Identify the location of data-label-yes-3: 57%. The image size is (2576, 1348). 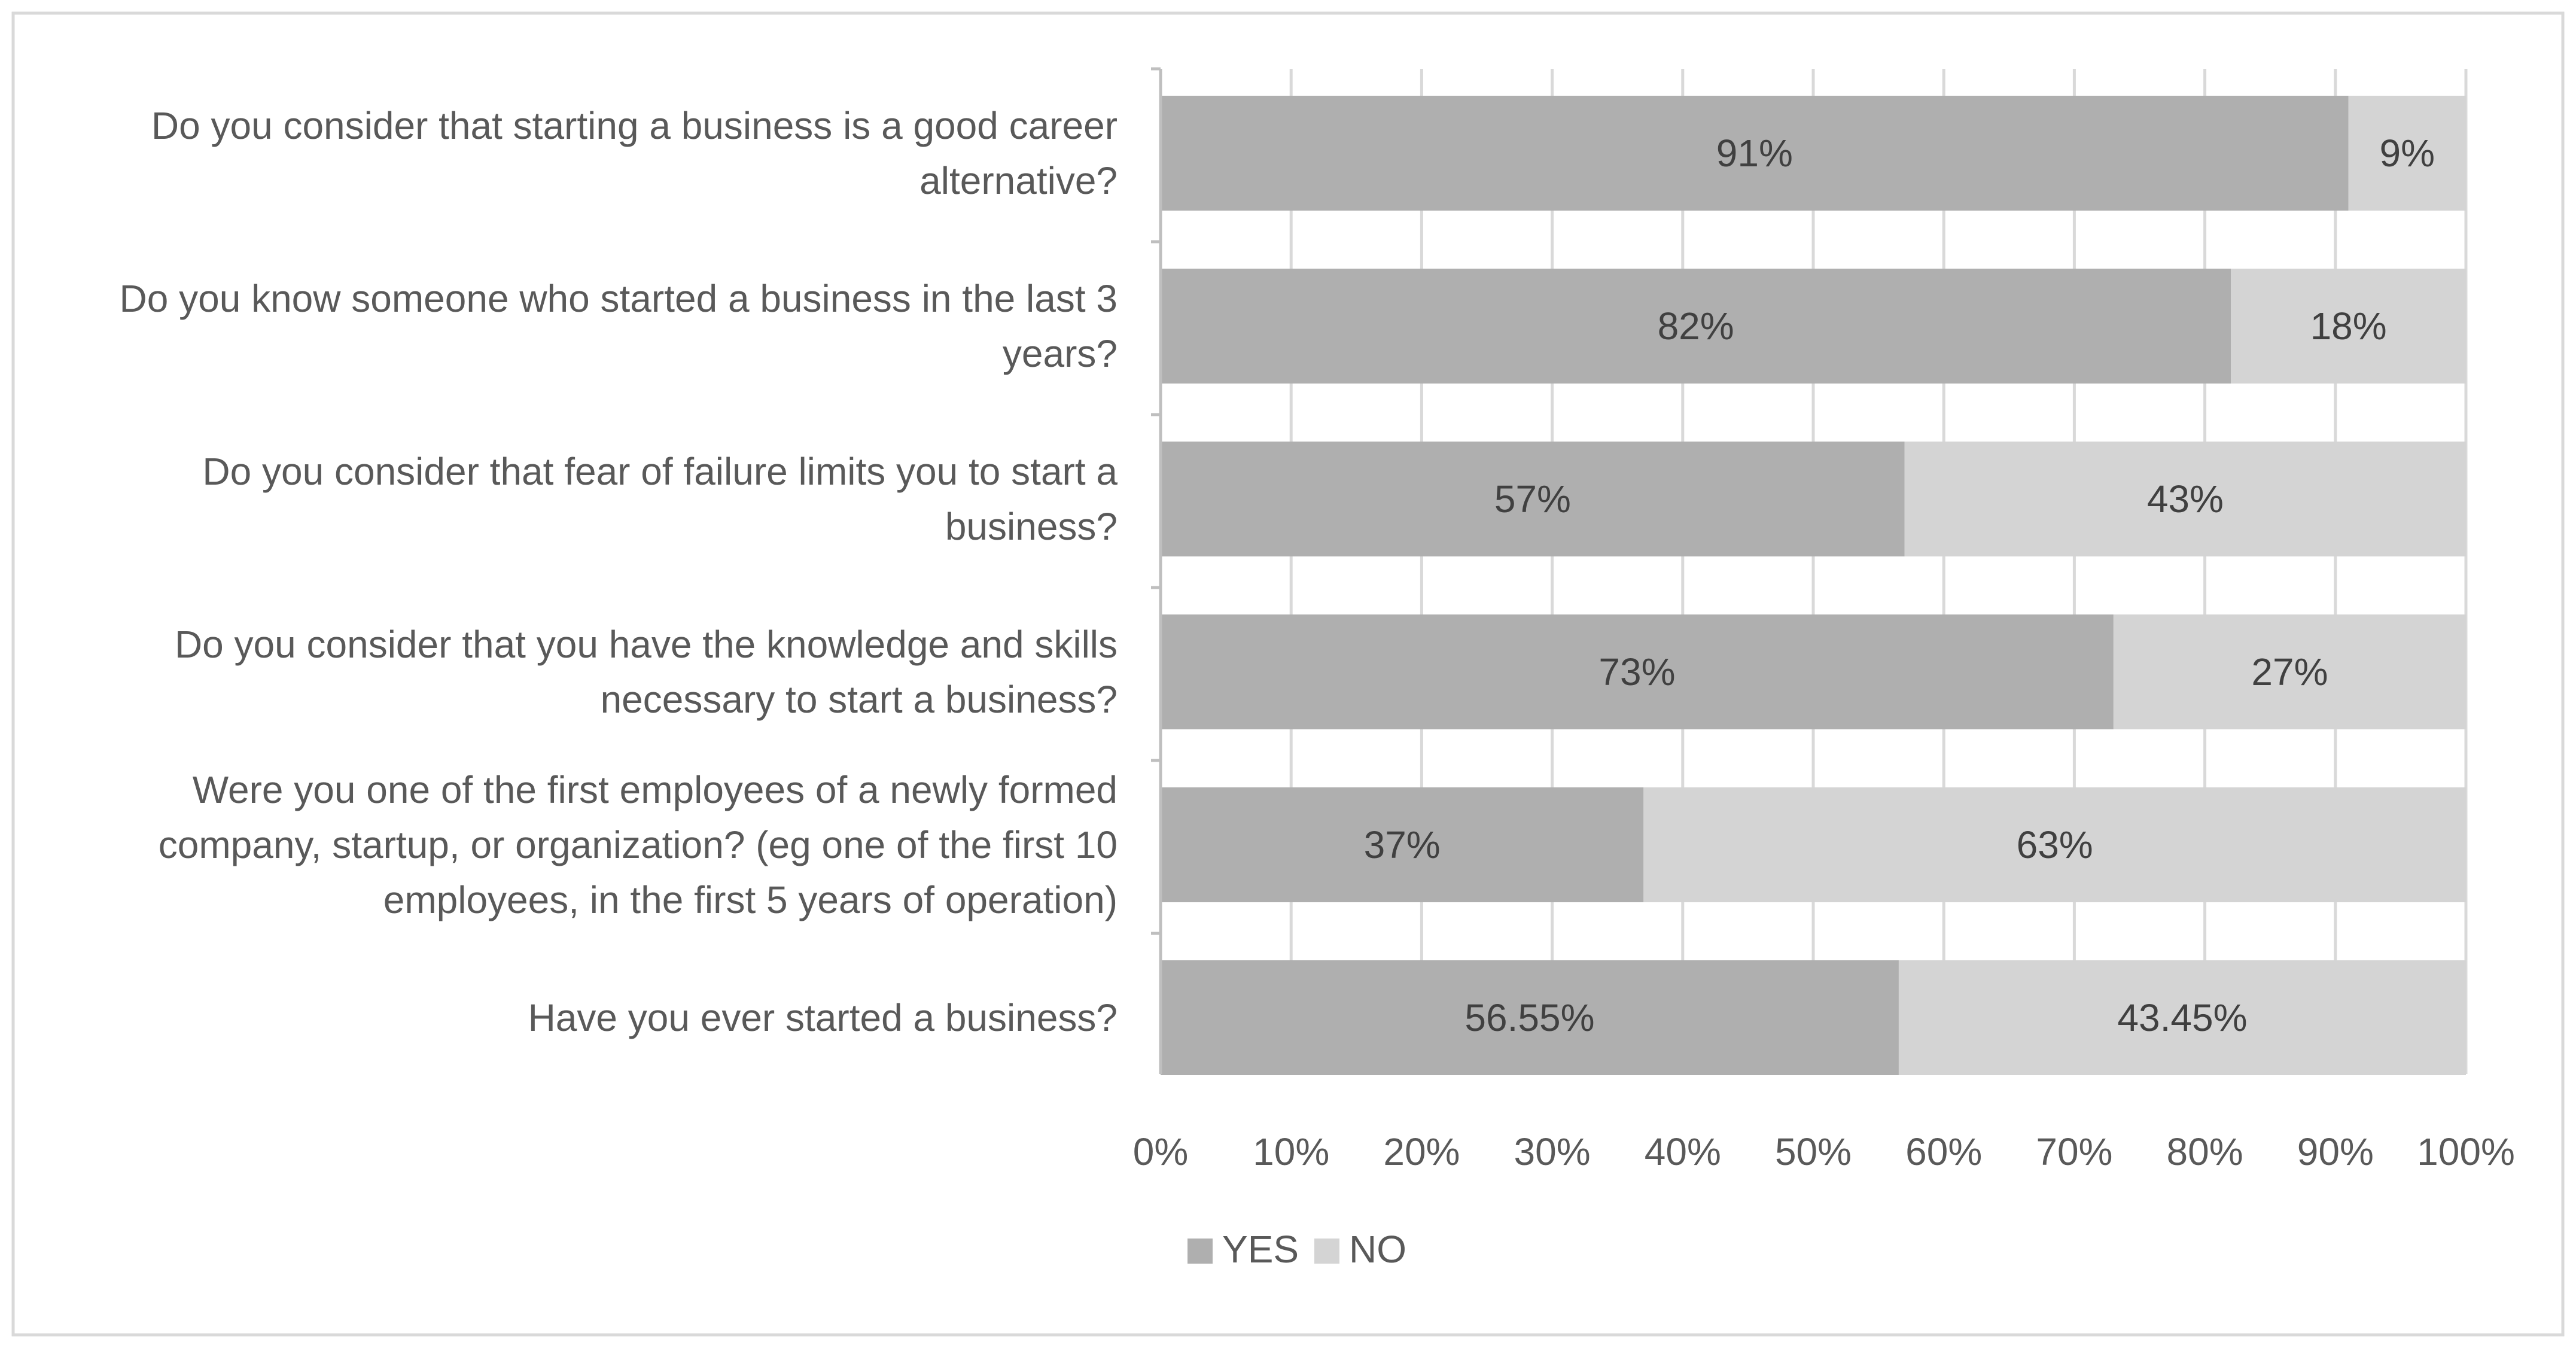
(1532, 499).